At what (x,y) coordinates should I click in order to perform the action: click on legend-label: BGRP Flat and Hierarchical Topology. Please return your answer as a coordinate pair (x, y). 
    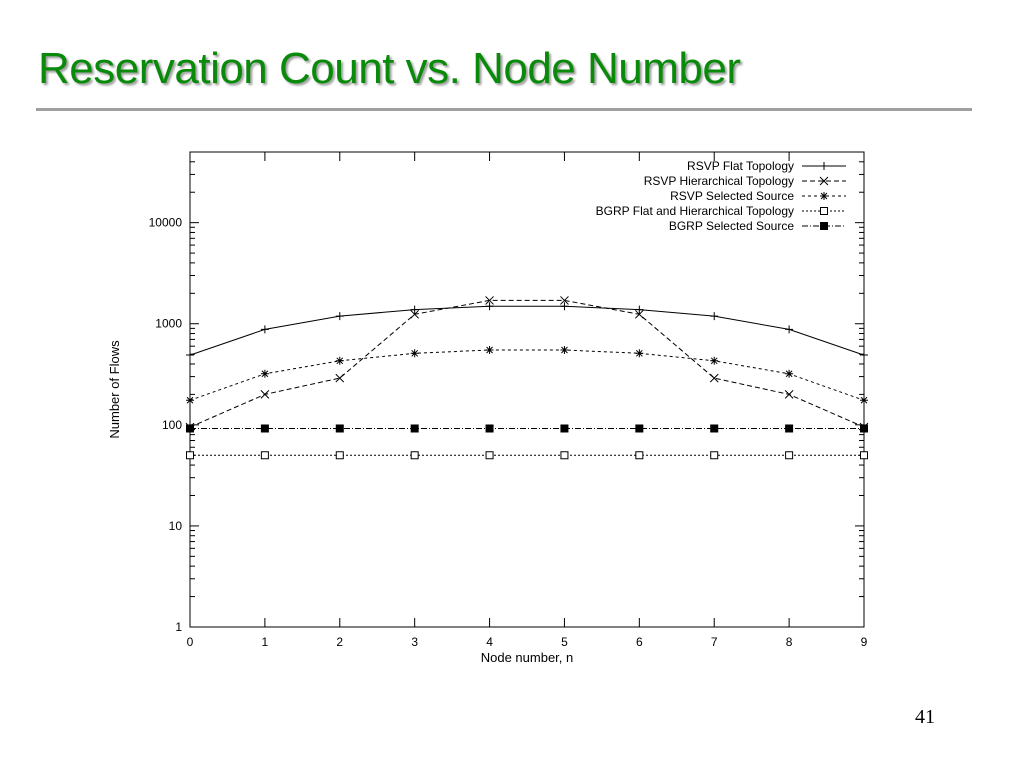
    Looking at the image, I should click on (695, 211).